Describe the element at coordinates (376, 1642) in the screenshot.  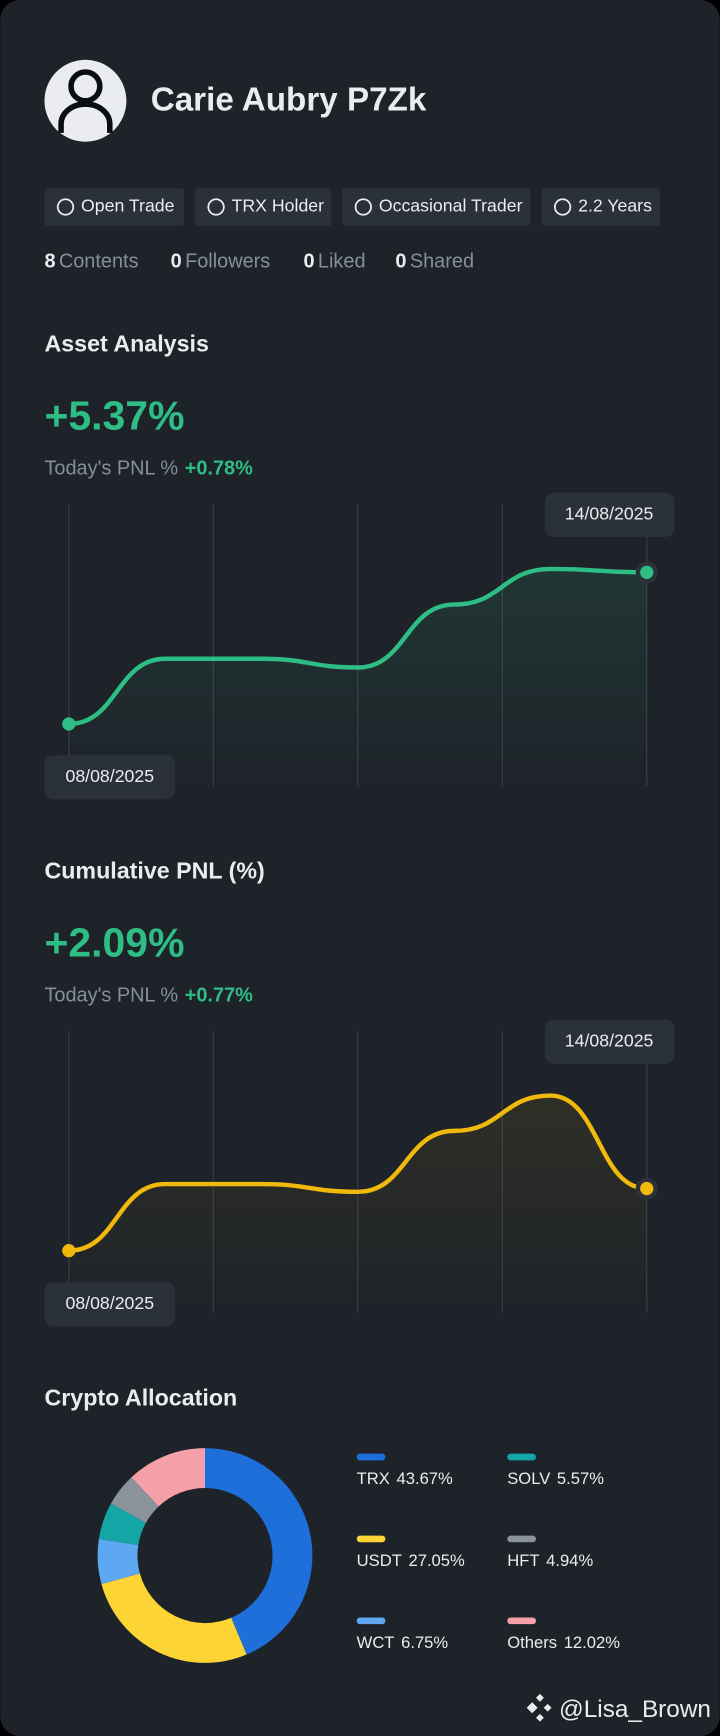
I see `legend-name: WCT` at that location.